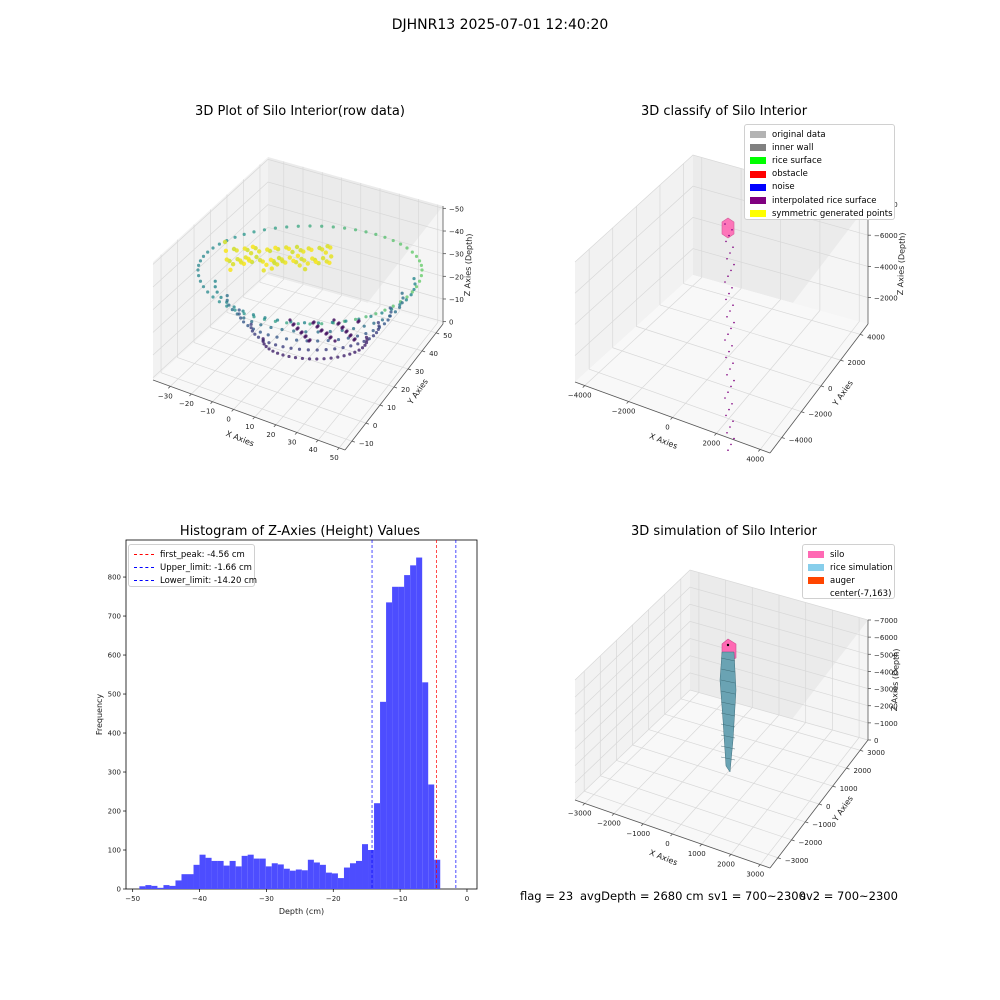 This screenshot has width=1000, height=1000. Describe the element at coordinates (580, 396) in the screenshot. I see `plot2-xtick: −4000` at that location.